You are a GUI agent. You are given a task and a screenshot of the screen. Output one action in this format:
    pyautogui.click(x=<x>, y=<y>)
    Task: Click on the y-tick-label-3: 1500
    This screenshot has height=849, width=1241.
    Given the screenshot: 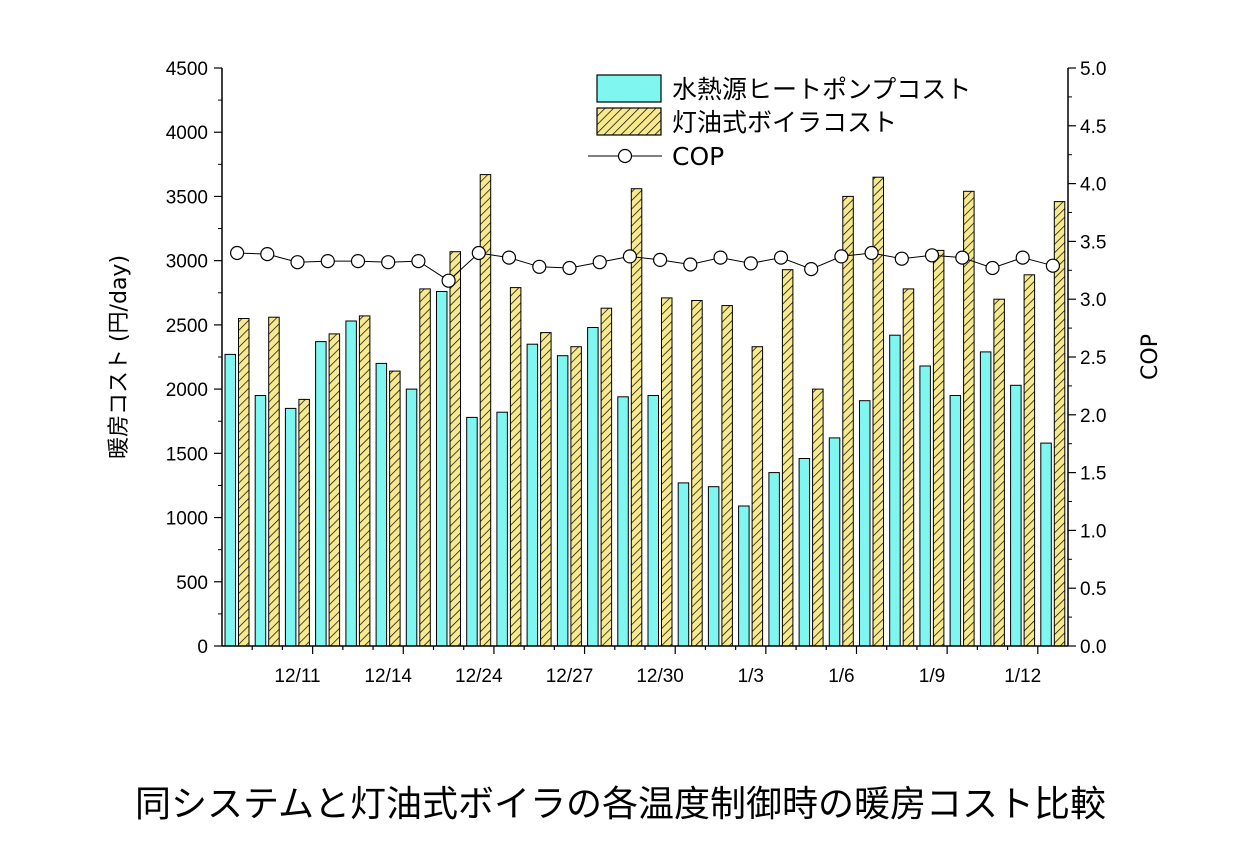 What is the action you would take?
    pyautogui.click(x=187, y=454)
    